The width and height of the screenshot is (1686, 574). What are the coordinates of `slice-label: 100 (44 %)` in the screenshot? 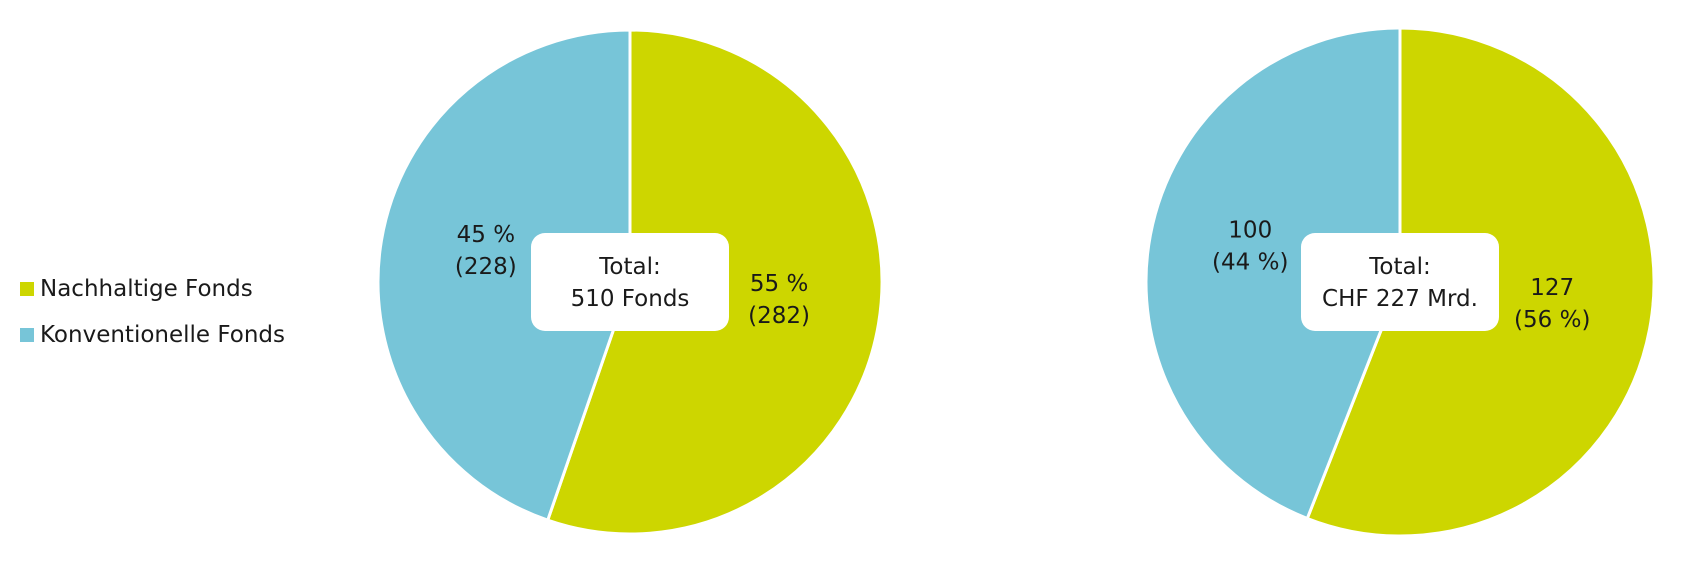 It's located at (1250, 247).